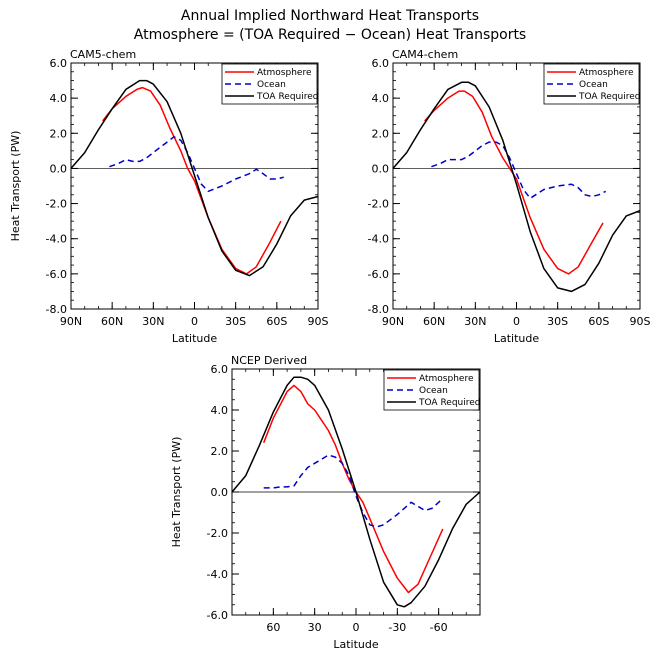  Describe the element at coordinates (425, 54) in the screenshot. I see `panel-title: CAM4-chem` at that location.